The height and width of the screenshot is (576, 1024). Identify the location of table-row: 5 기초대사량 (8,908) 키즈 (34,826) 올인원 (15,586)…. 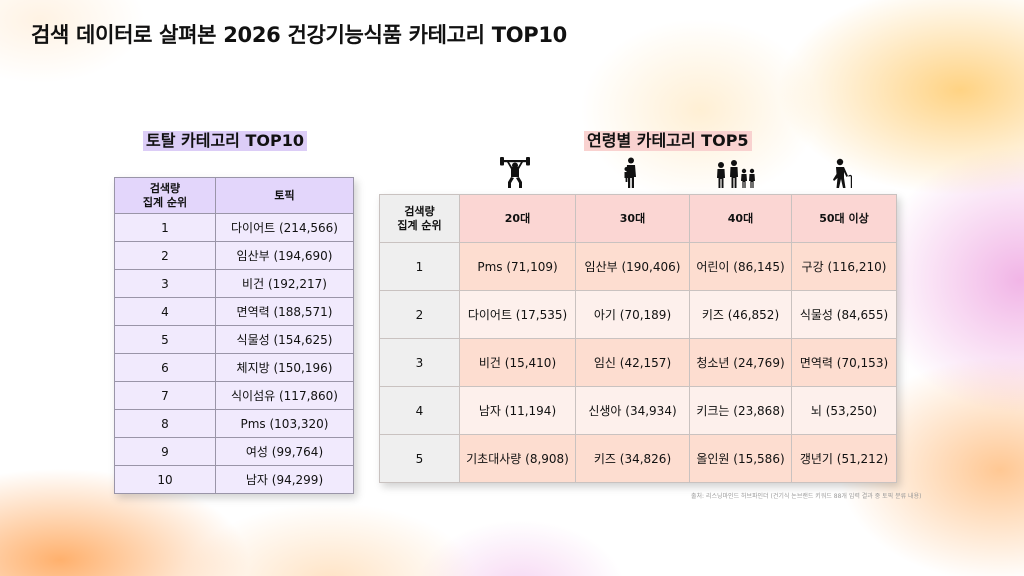
(638, 458).